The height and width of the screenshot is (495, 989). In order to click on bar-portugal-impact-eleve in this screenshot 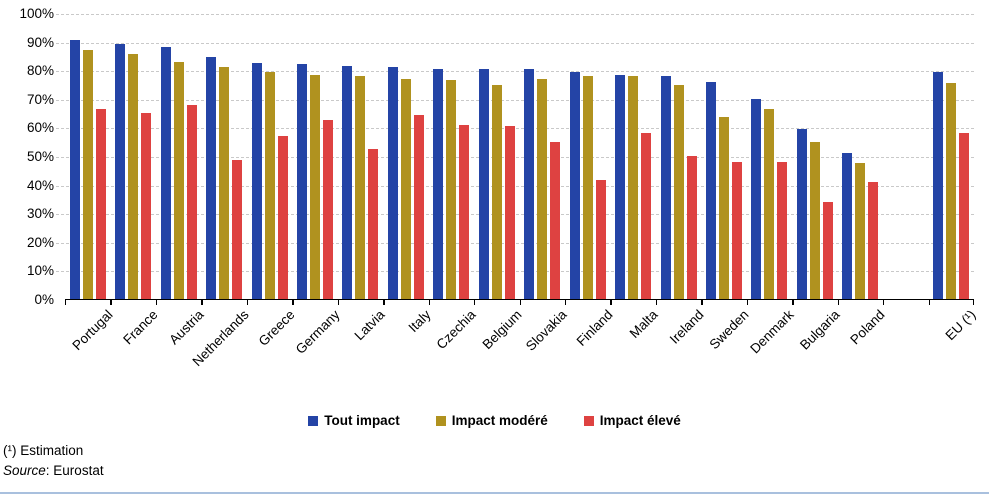, I will do `click(100, 203)`.